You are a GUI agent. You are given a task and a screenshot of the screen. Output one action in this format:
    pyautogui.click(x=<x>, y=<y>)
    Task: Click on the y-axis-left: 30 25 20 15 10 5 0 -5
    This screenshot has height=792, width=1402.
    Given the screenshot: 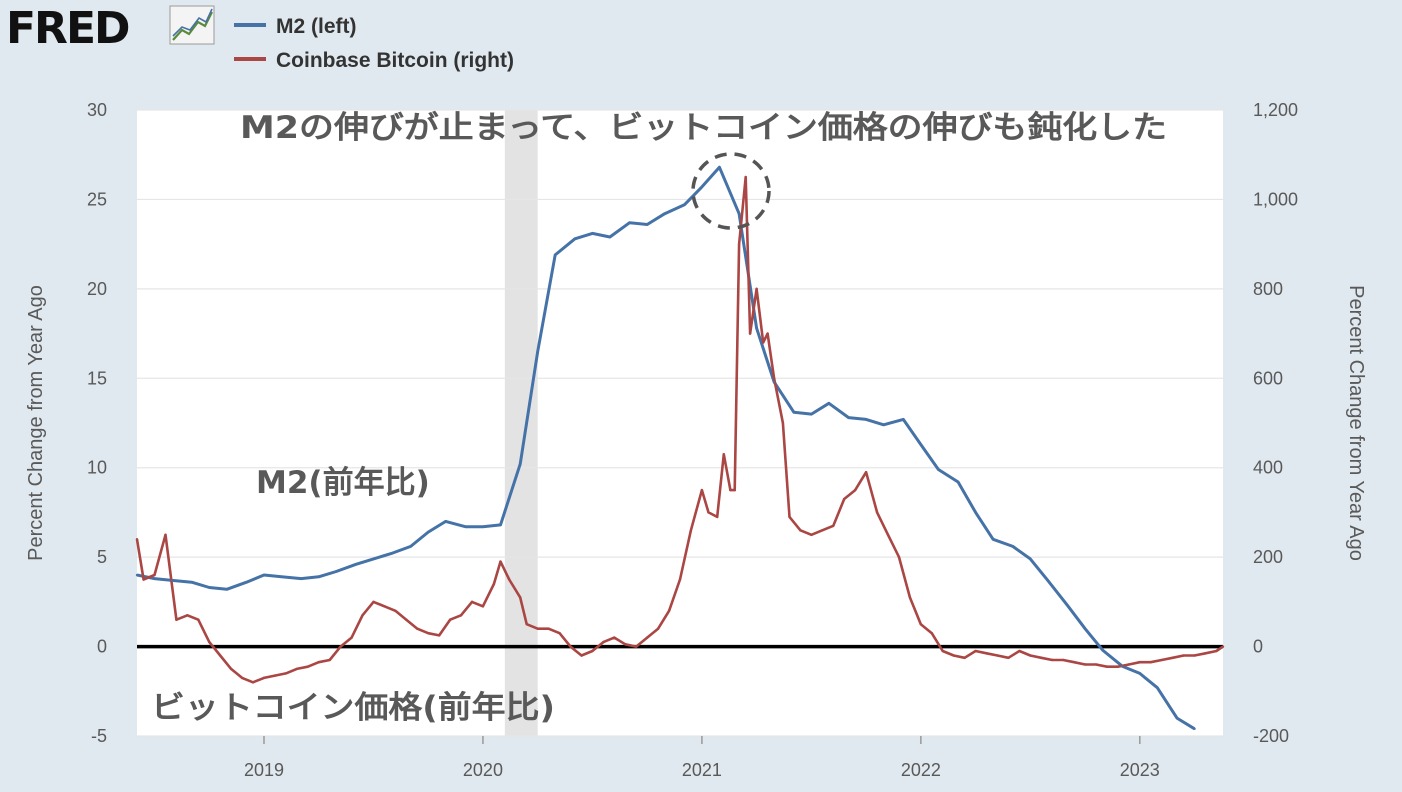 What is the action you would take?
    pyautogui.click(x=97, y=423)
    